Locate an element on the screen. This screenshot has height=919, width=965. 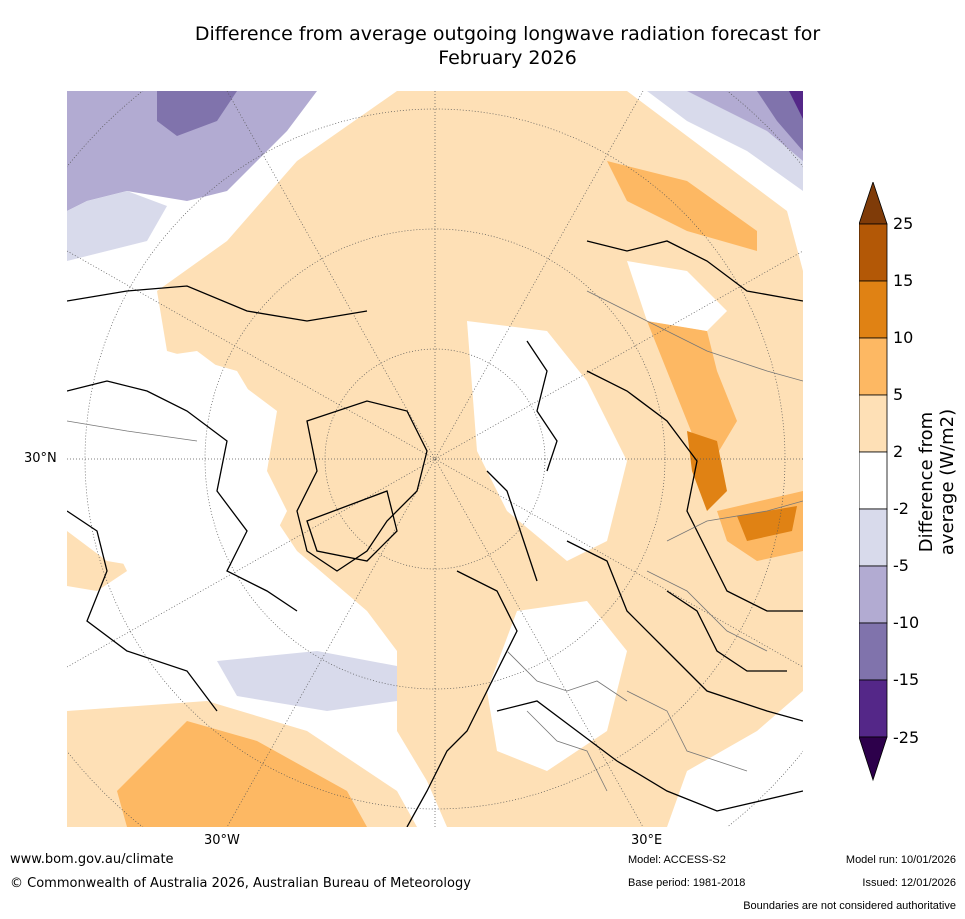
anomaly-weak-nw is located at coordinates (117, 226).